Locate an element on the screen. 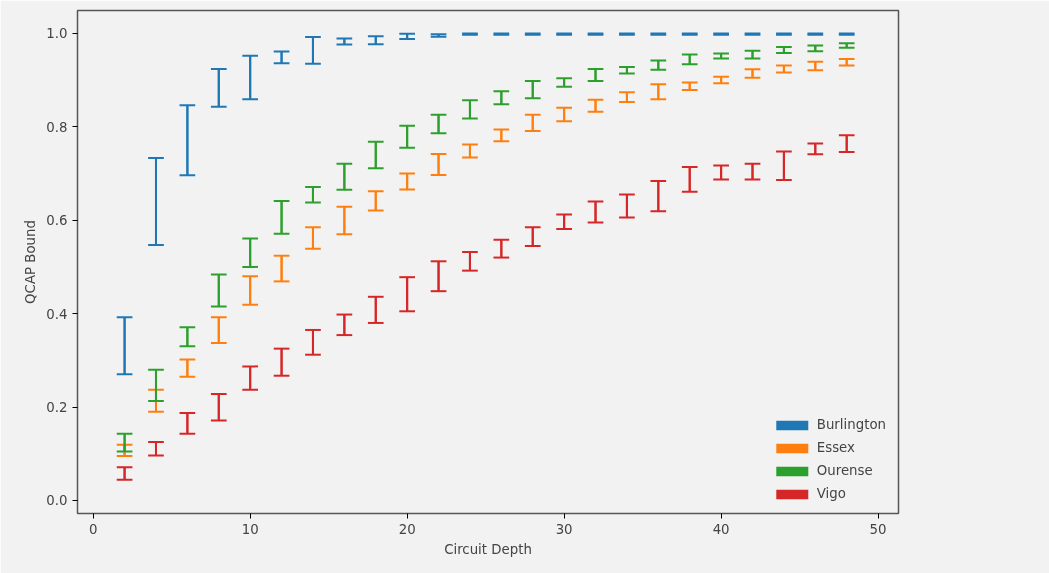 The height and width of the screenshot is (573, 1049). x-axis-title: Circuit Depth is located at coordinates (488, 549).